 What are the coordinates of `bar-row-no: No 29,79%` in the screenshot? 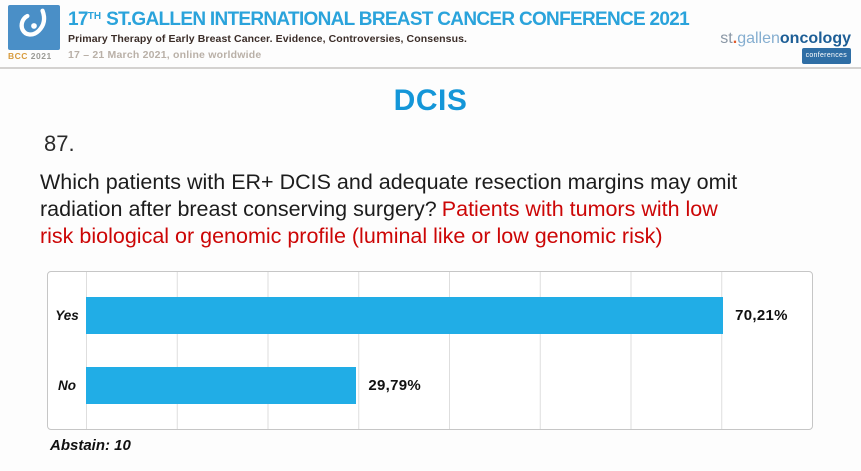 It's located at (430, 385).